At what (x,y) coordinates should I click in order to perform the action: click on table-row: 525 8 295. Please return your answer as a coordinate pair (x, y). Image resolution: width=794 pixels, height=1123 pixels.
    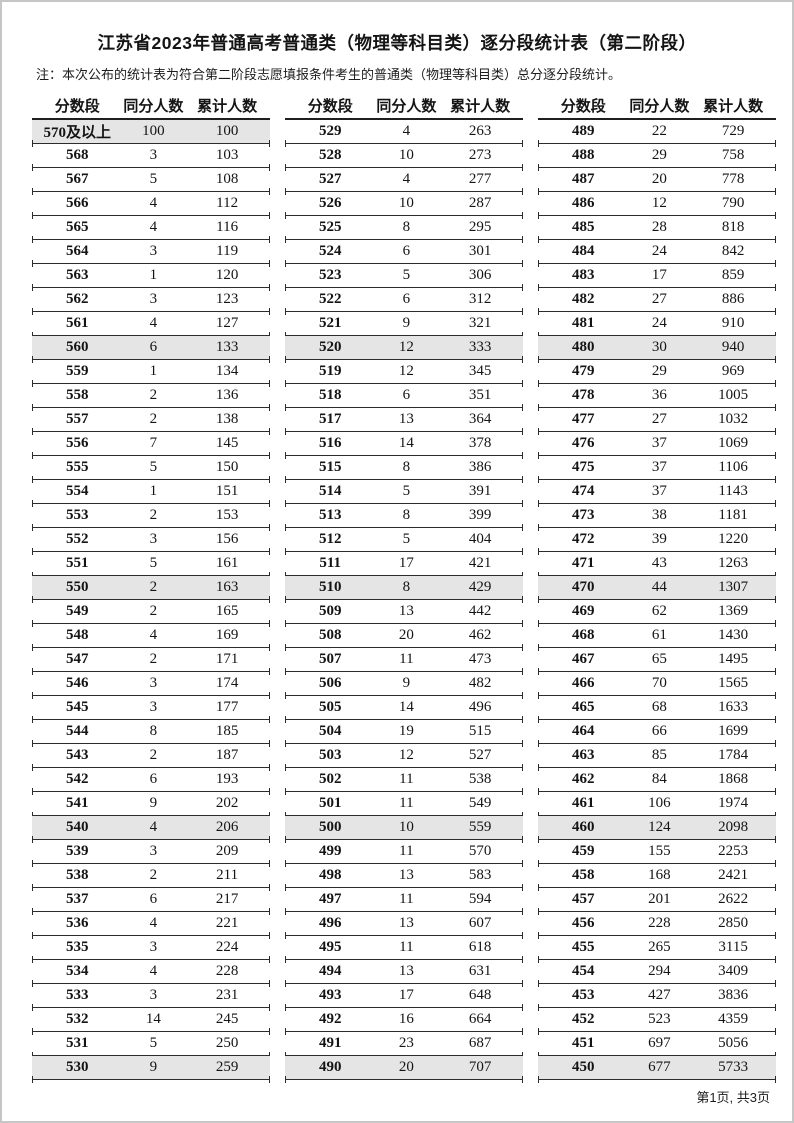
    Looking at the image, I should click on (404, 229).